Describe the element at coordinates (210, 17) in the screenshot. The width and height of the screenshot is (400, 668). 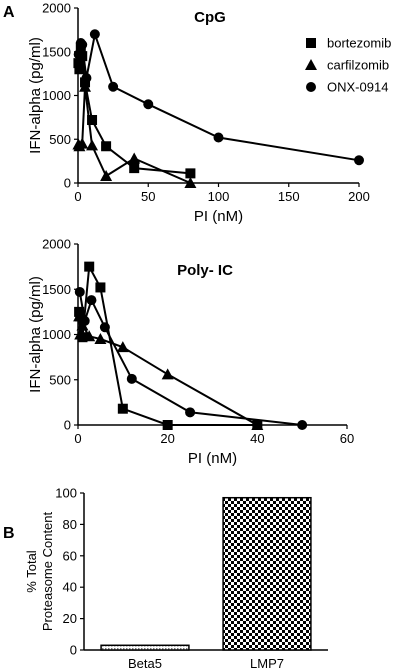
I see `cpg-title: CpG` at that location.